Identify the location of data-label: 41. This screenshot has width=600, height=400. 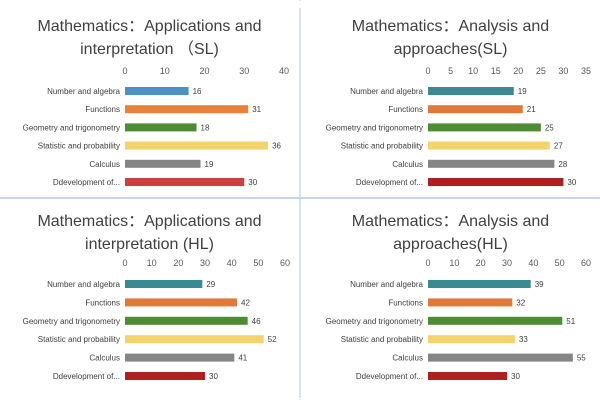
(242, 358).